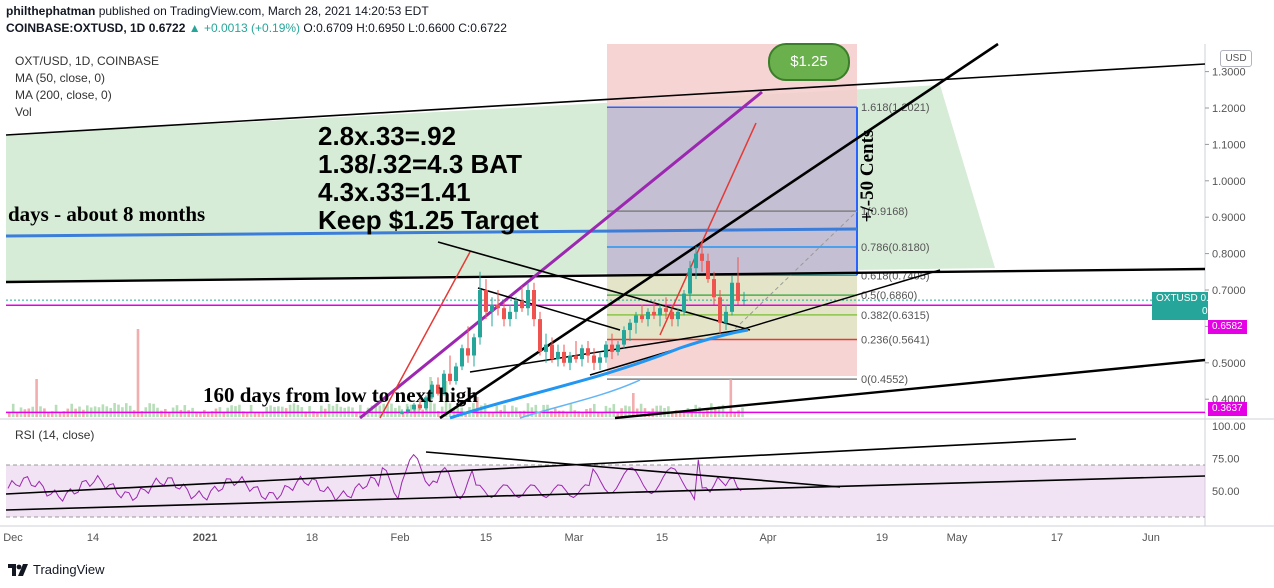 This screenshot has height=588, width=1274. What do you see at coordinates (1221, 311) in the screenshot?
I see `tag-countdown: 05:39:06` at bounding box center [1221, 311].